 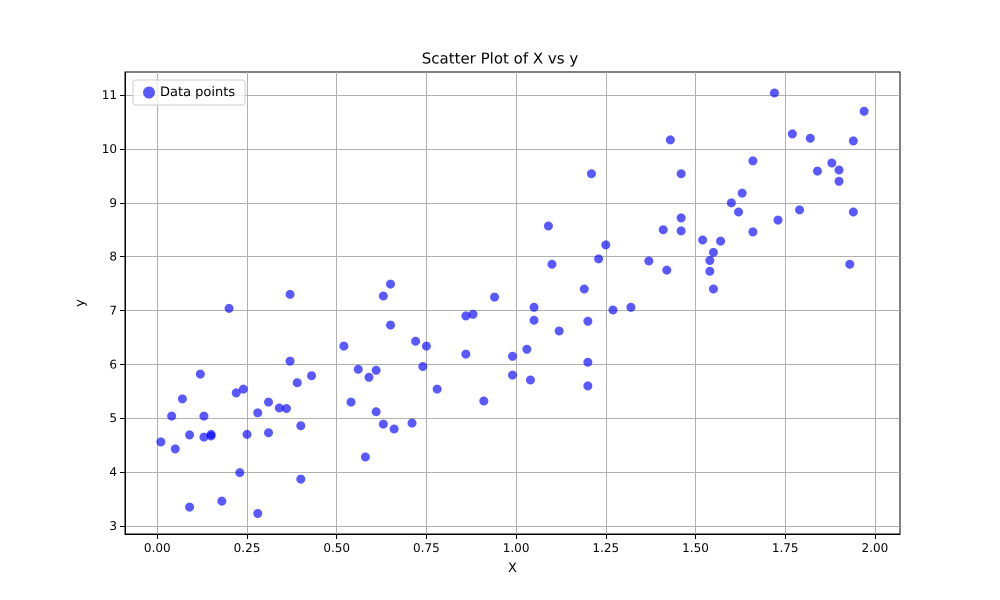 I want to click on y-axis-title: y, so click(x=80, y=302).